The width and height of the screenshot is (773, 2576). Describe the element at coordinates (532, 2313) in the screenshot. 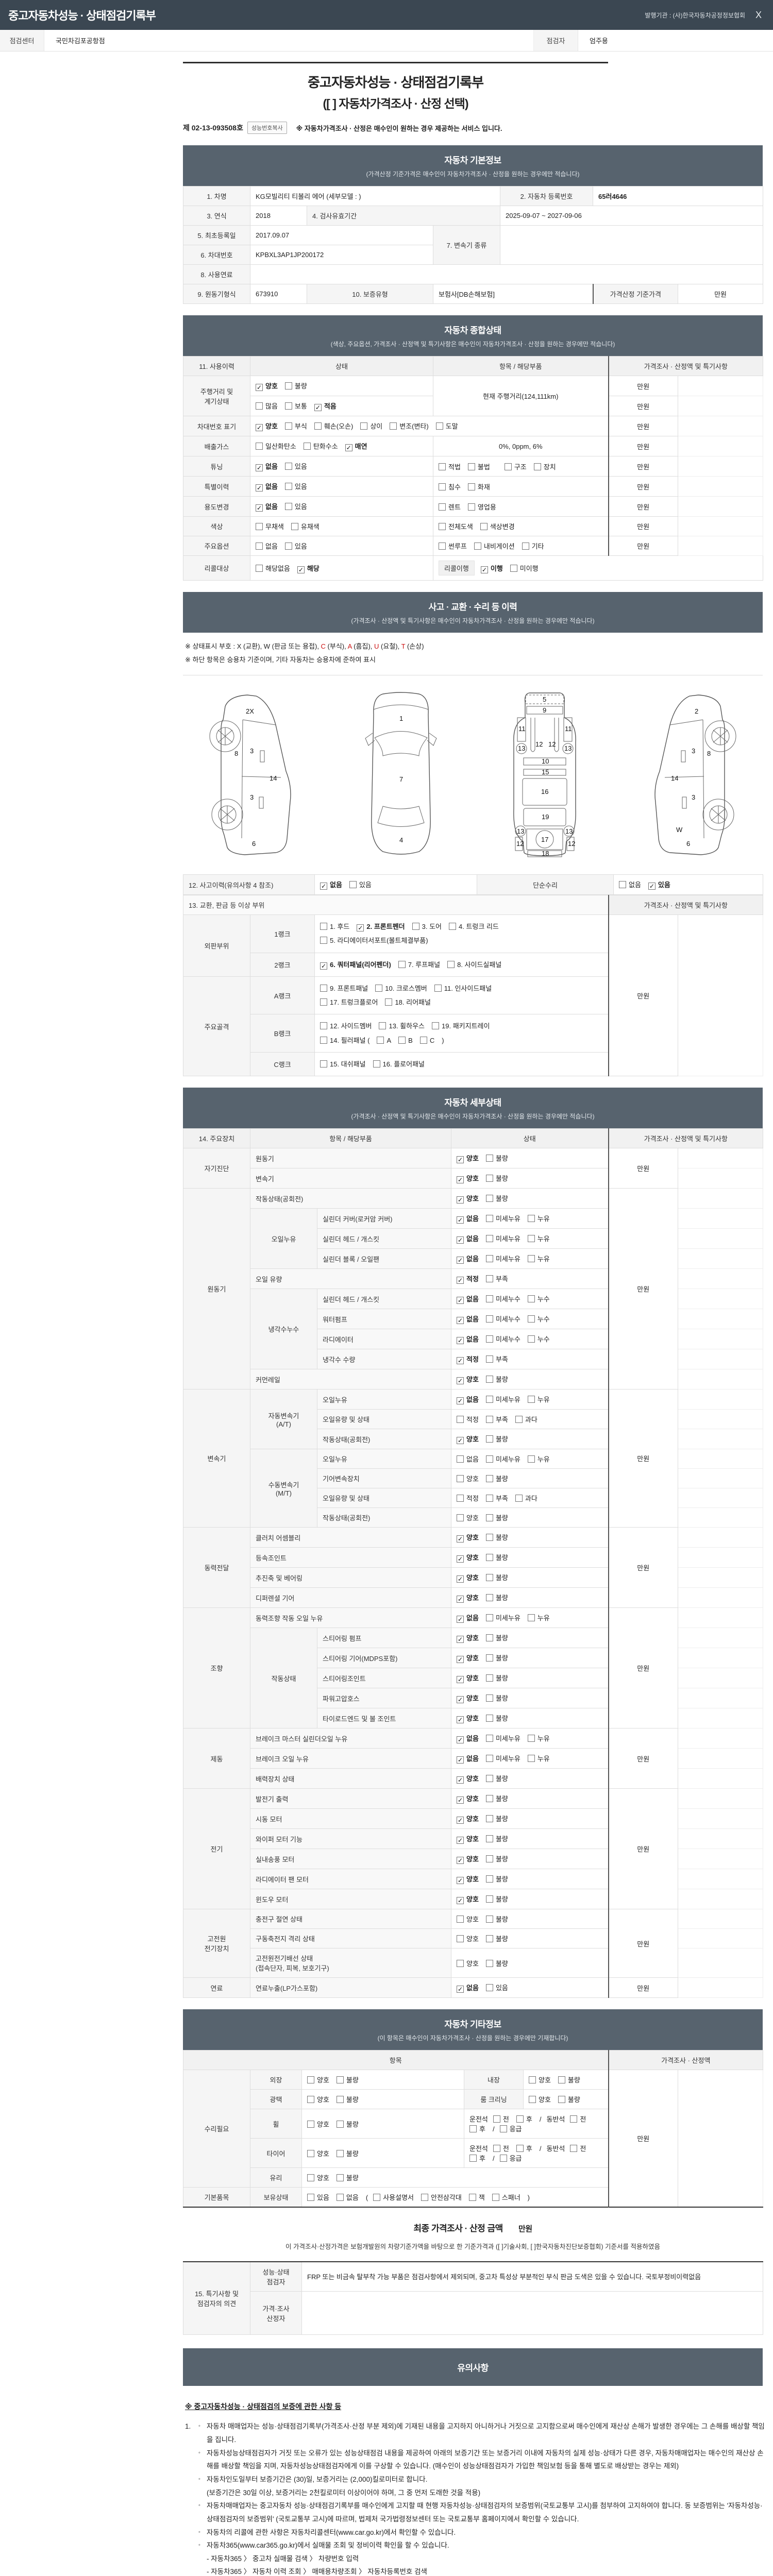

I see `appraiser-comment` at that location.